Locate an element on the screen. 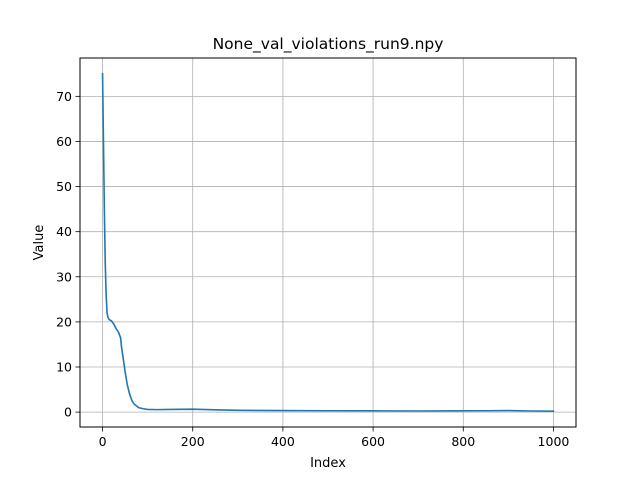 This screenshot has height=480, width=640. y-tick-label: 60 is located at coordinates (64, 141).